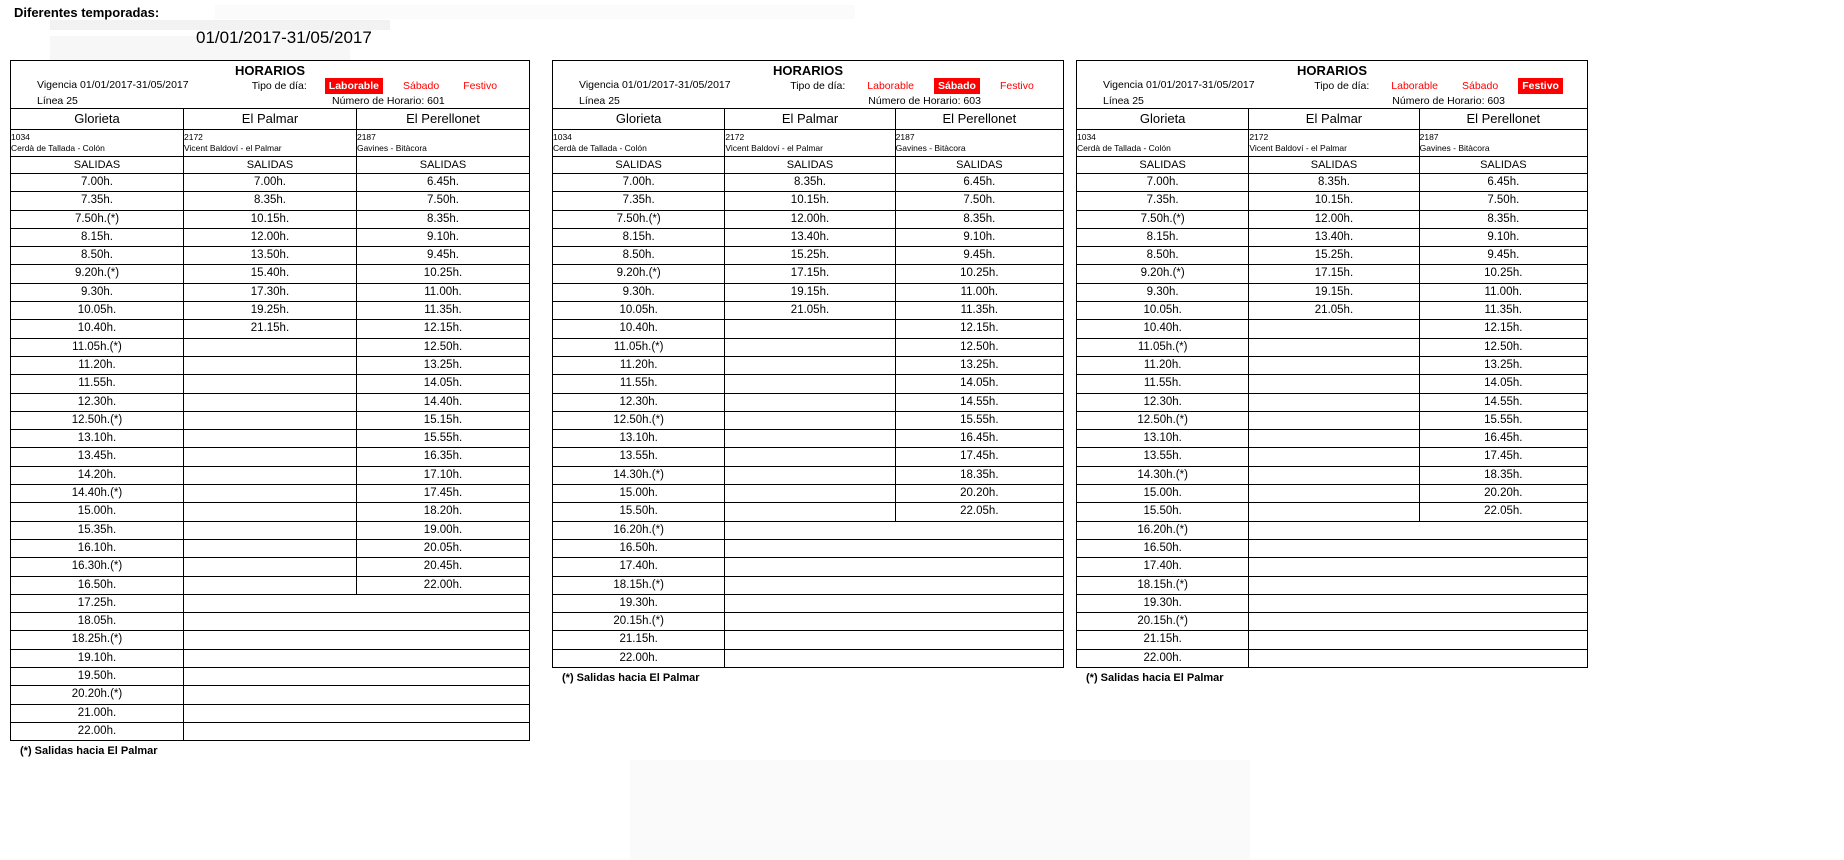  I want to click on table-row: 12.50h.(*) 15.55h., so click(808, 420).